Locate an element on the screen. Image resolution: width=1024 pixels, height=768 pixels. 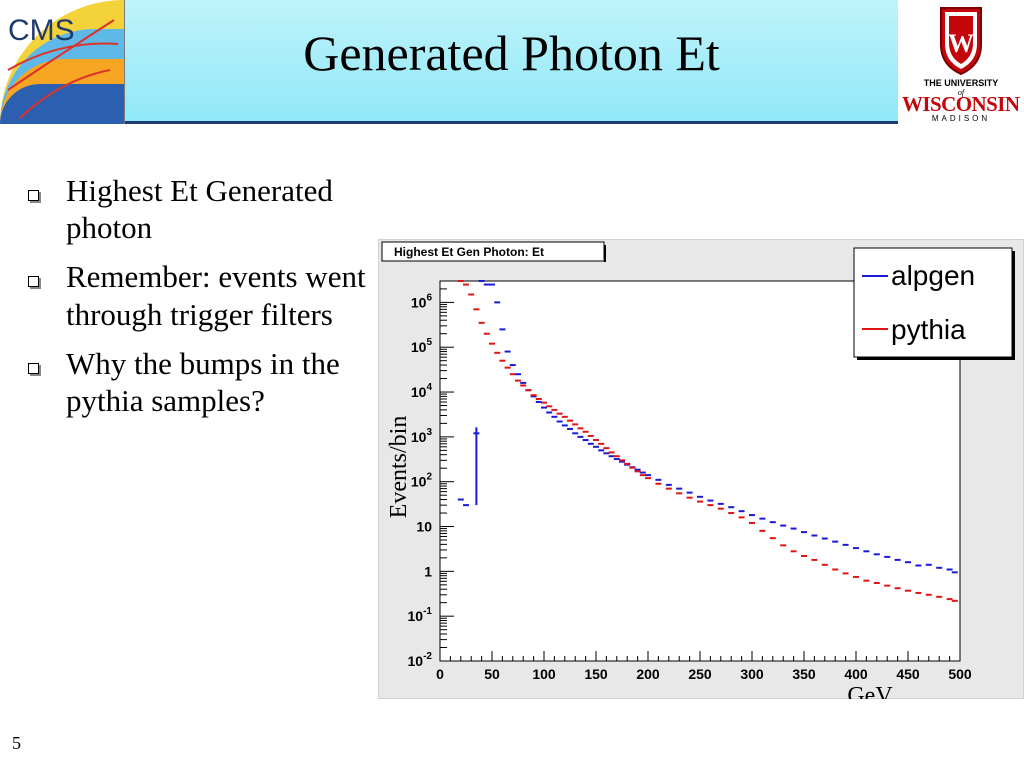
bullet-item: Highest Et Generated photon is located at coordinates (203, 209).